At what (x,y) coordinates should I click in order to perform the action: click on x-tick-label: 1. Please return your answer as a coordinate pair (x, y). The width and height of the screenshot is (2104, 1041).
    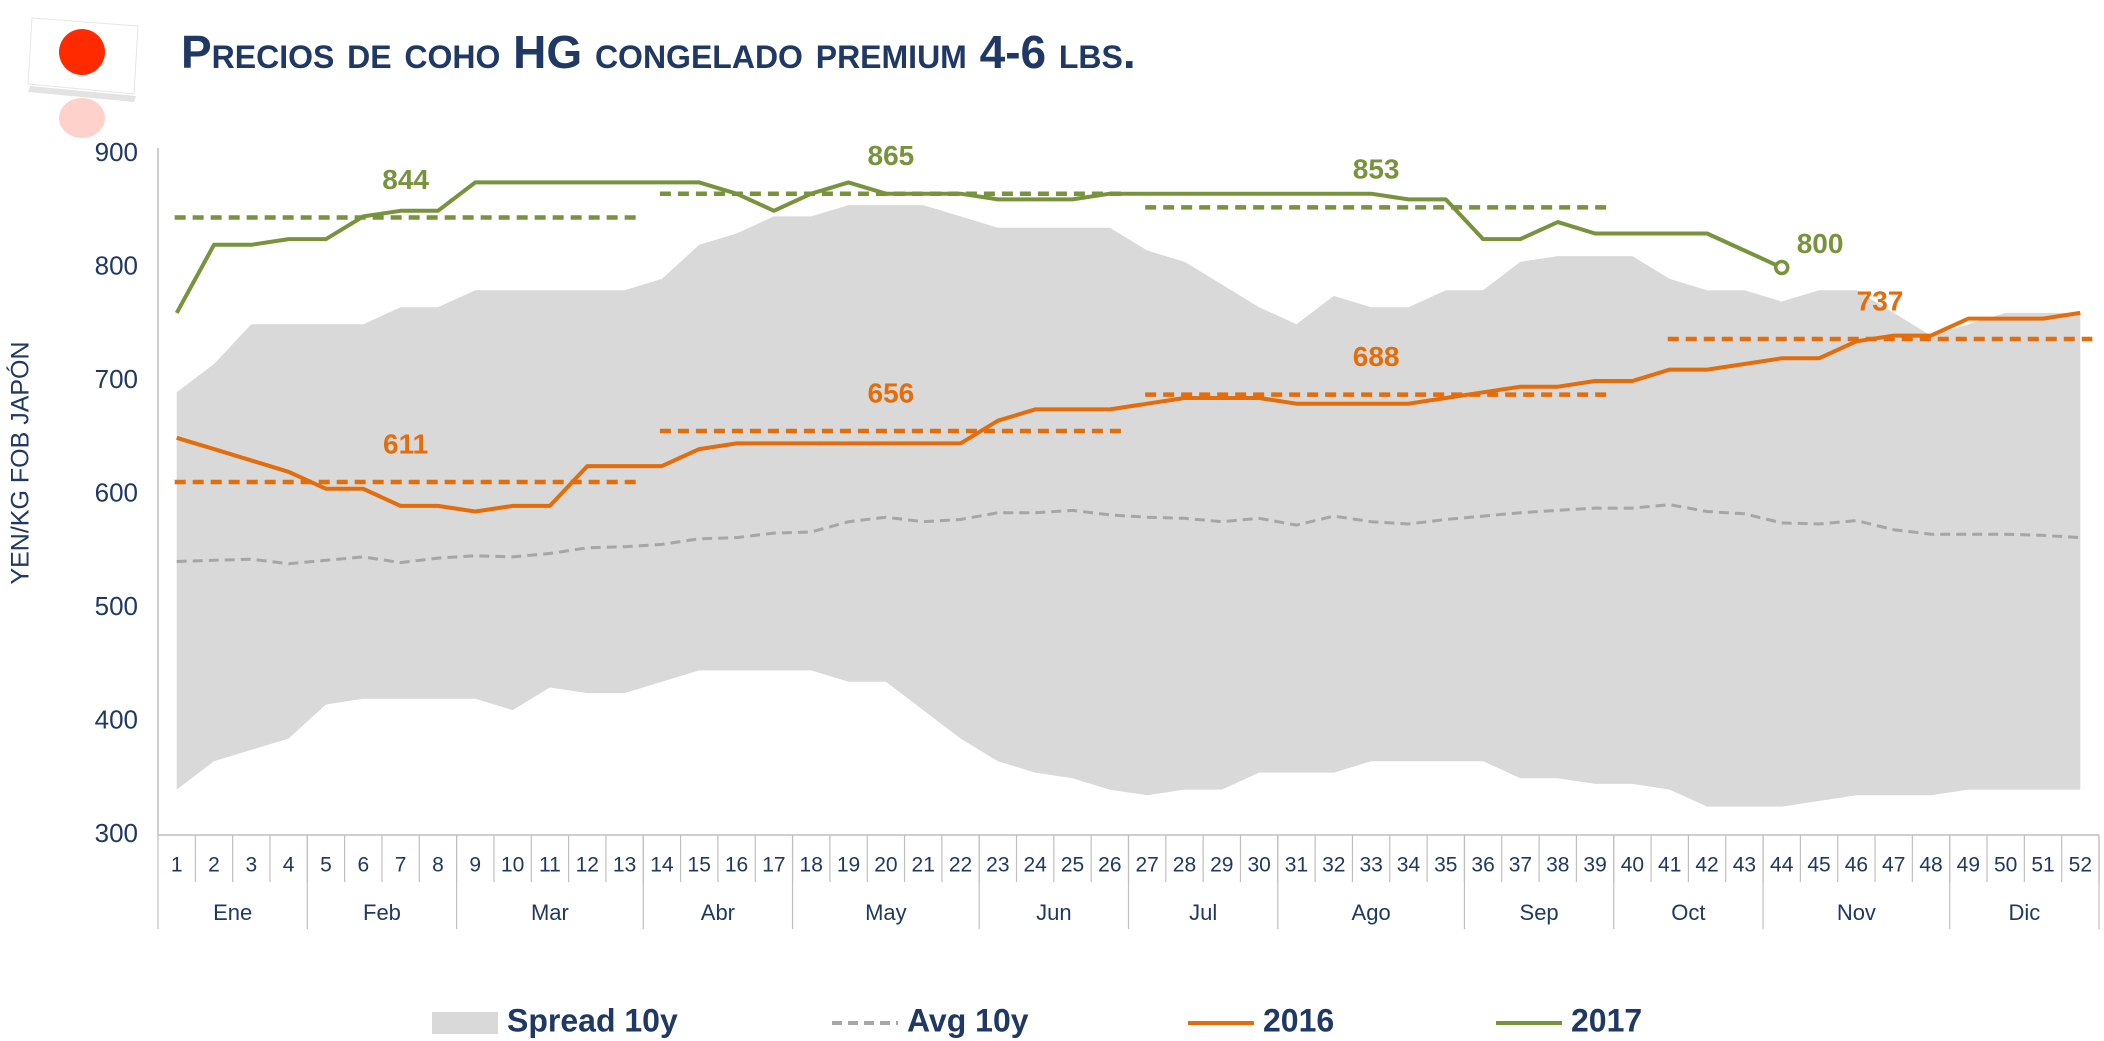
    Looking at the image, I should click on (177, 865).